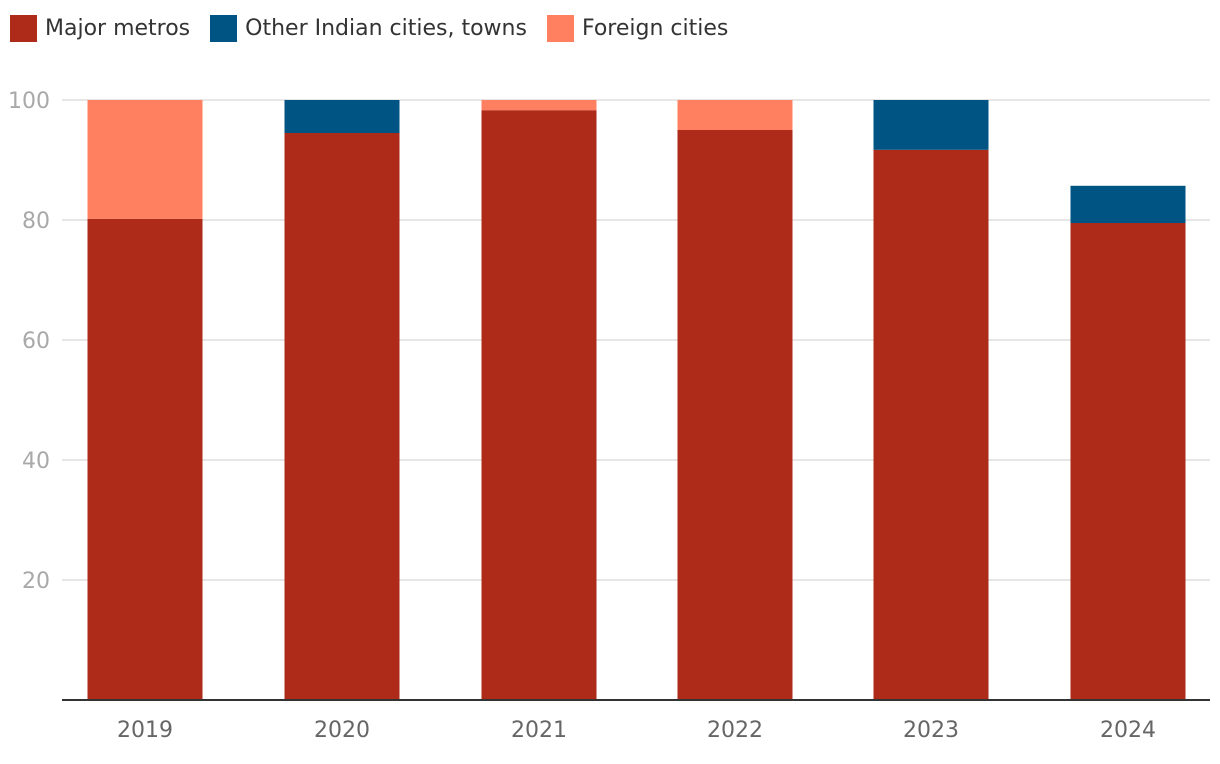 Image resolution: width=1220 pixels, height=764 pixels. Describe the element at coordinates (539, 730) in the screenshot. I see `x-tick-label-2021: 2021` at that location.